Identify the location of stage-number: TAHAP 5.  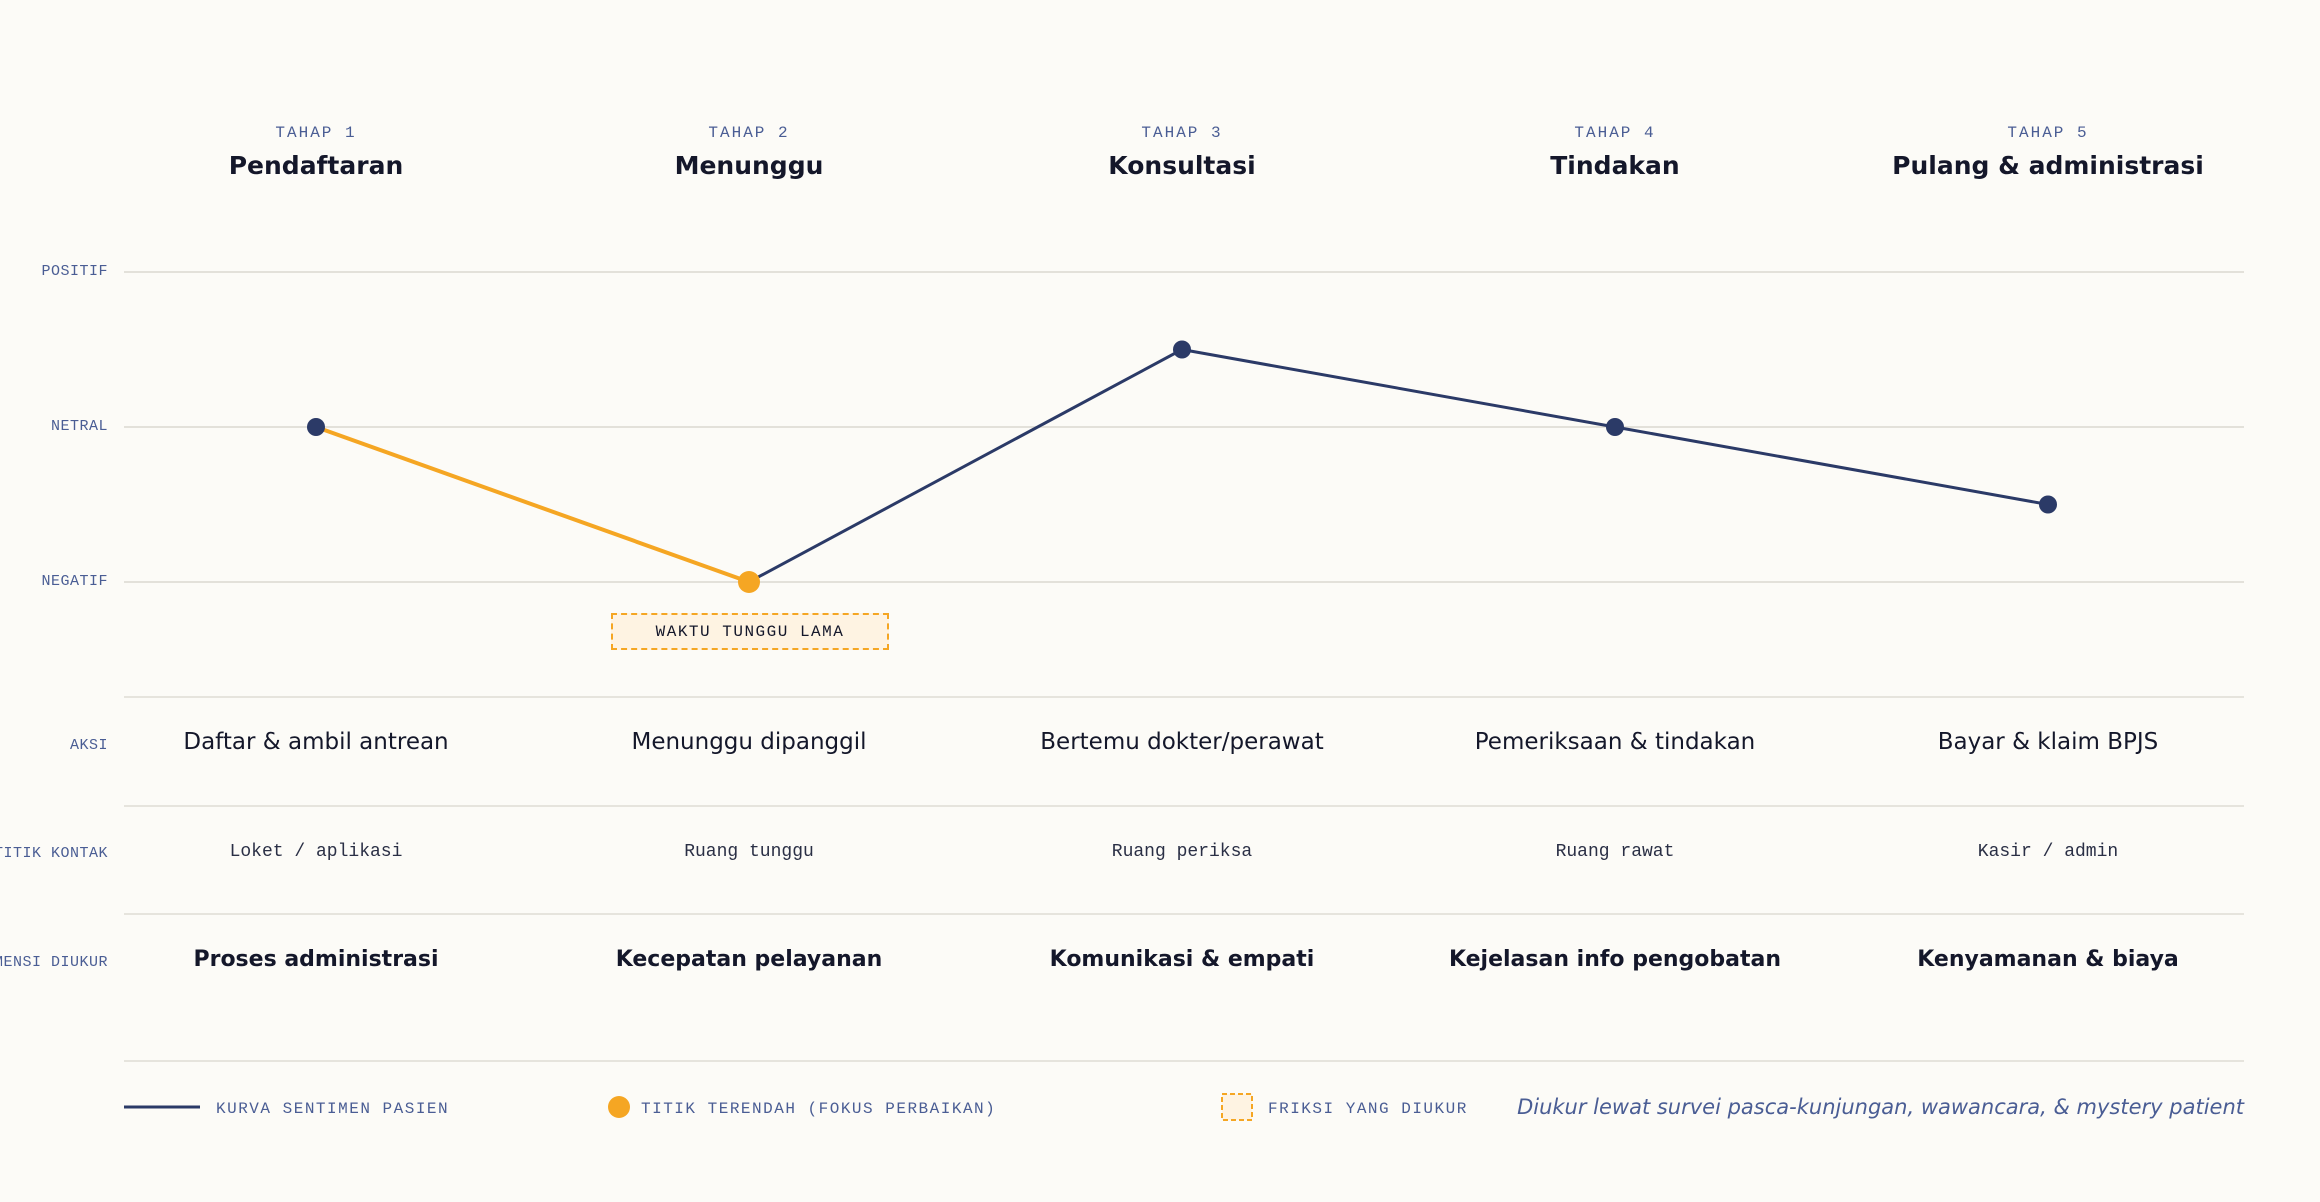
(2048, 133).